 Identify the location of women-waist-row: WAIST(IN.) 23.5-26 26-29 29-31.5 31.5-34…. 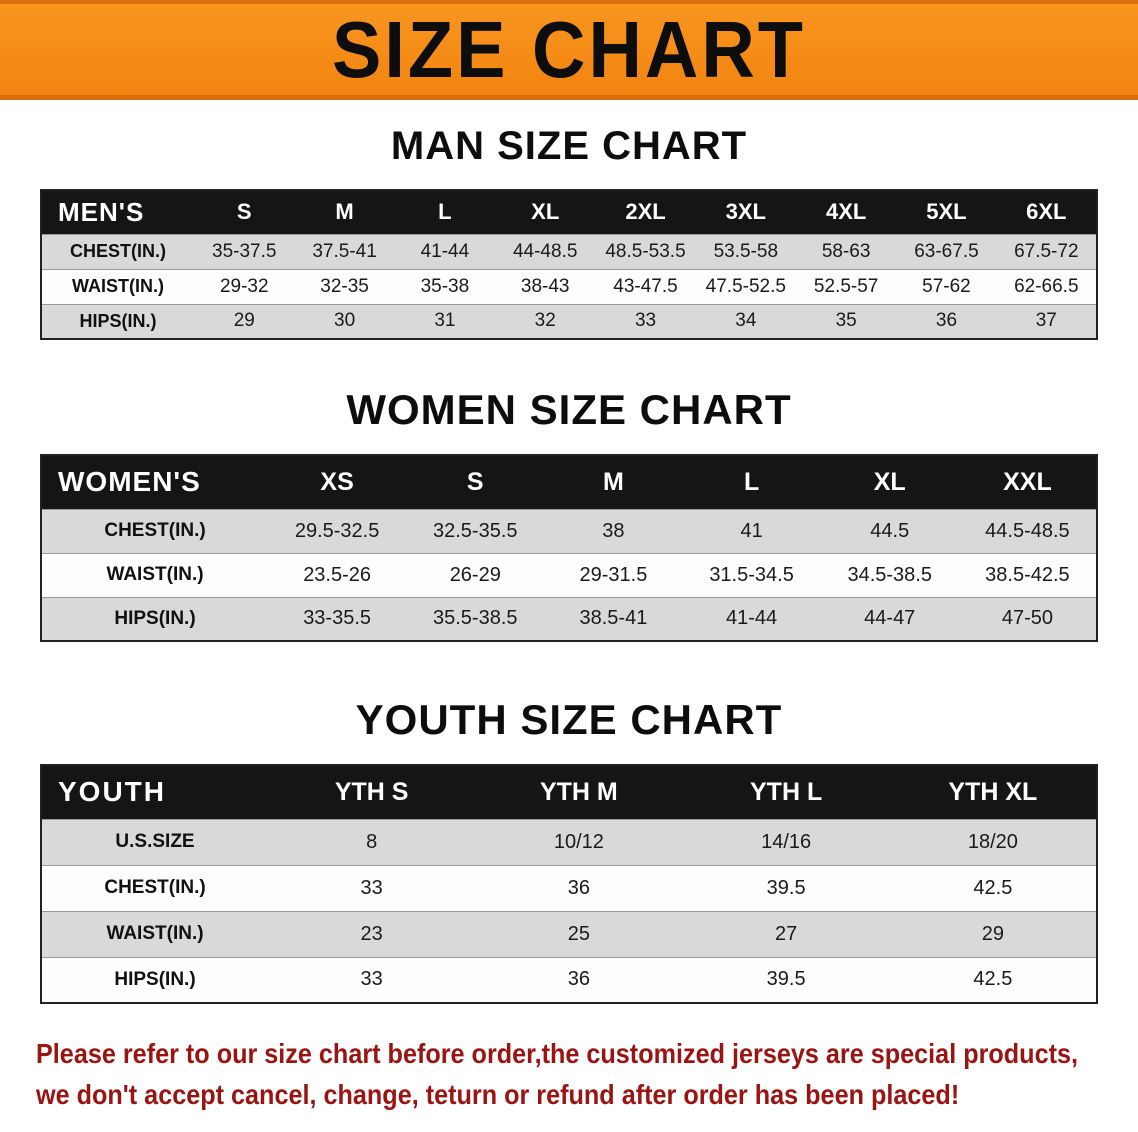
(569, 575).